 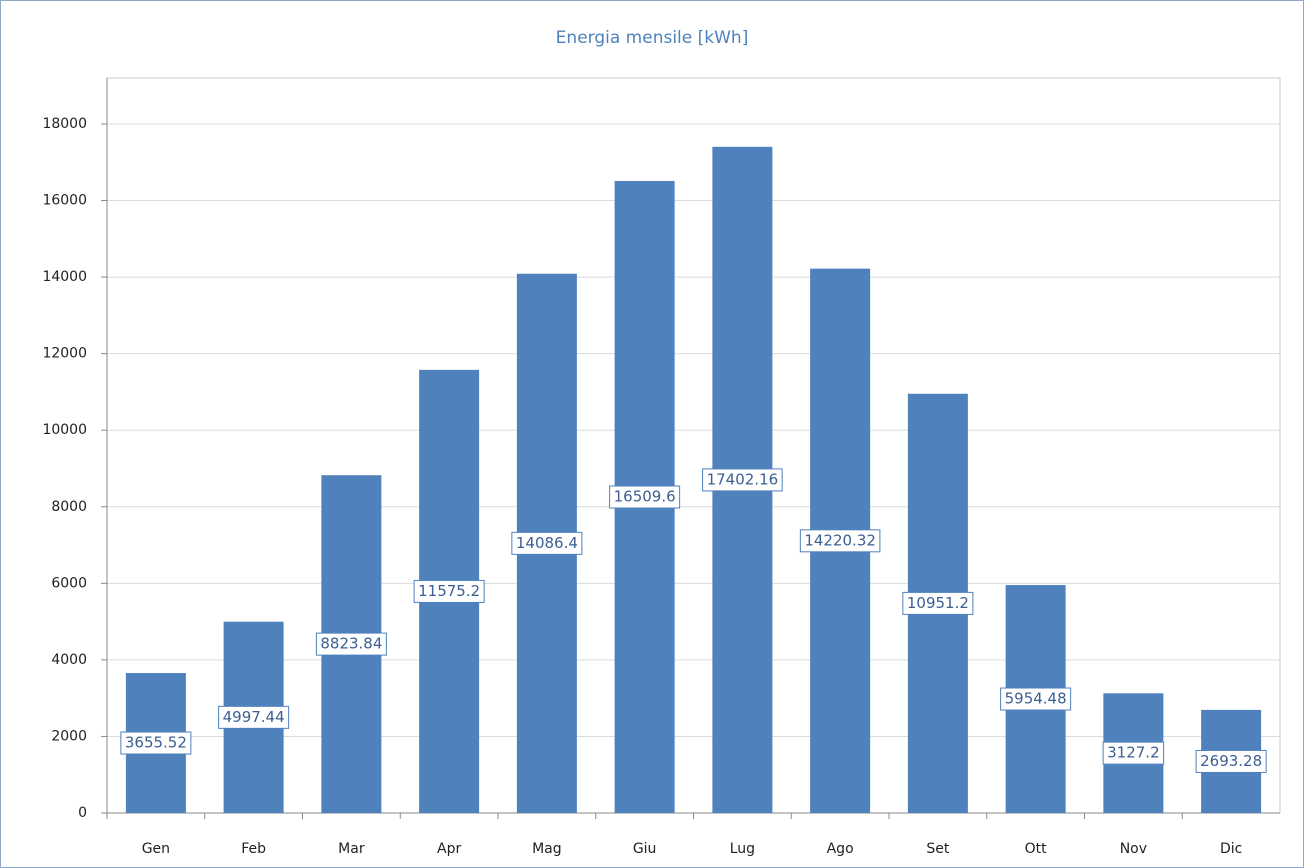 What do you see at coordinates (938, 849) in the screenshot?
I see `x-tick-label: Set` at bounding box center [938, 849].